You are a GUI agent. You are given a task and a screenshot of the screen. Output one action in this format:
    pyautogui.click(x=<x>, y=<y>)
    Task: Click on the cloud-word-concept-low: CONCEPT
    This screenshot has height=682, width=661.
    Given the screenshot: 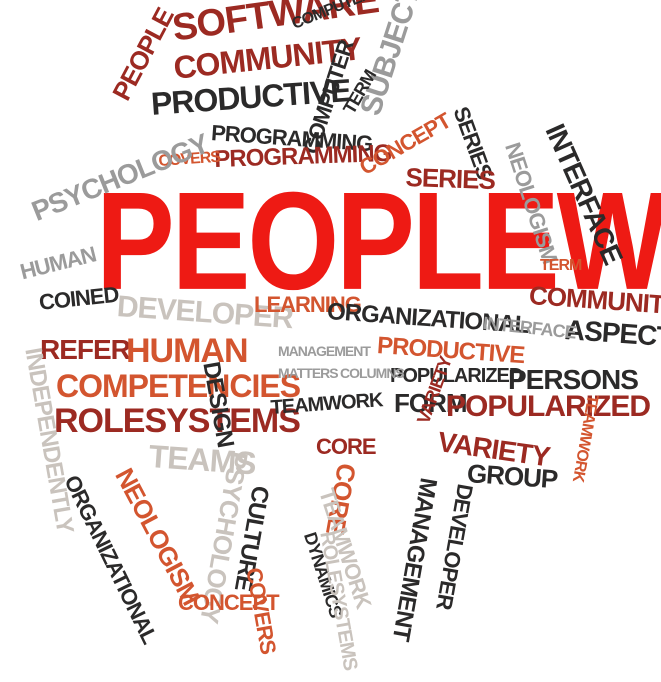 What is the action you would take?
    pyautogui.click(x=229, y=602)
    